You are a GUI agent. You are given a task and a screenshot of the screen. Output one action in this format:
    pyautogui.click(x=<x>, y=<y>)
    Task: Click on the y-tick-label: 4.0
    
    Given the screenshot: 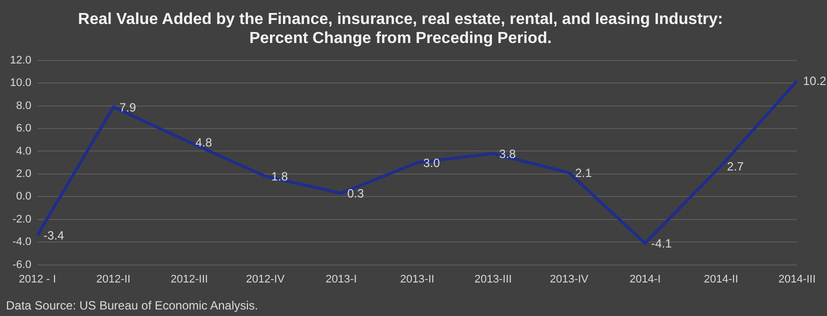 What is the action you would take?
    pyautogui.click(x=24, y=151)
    